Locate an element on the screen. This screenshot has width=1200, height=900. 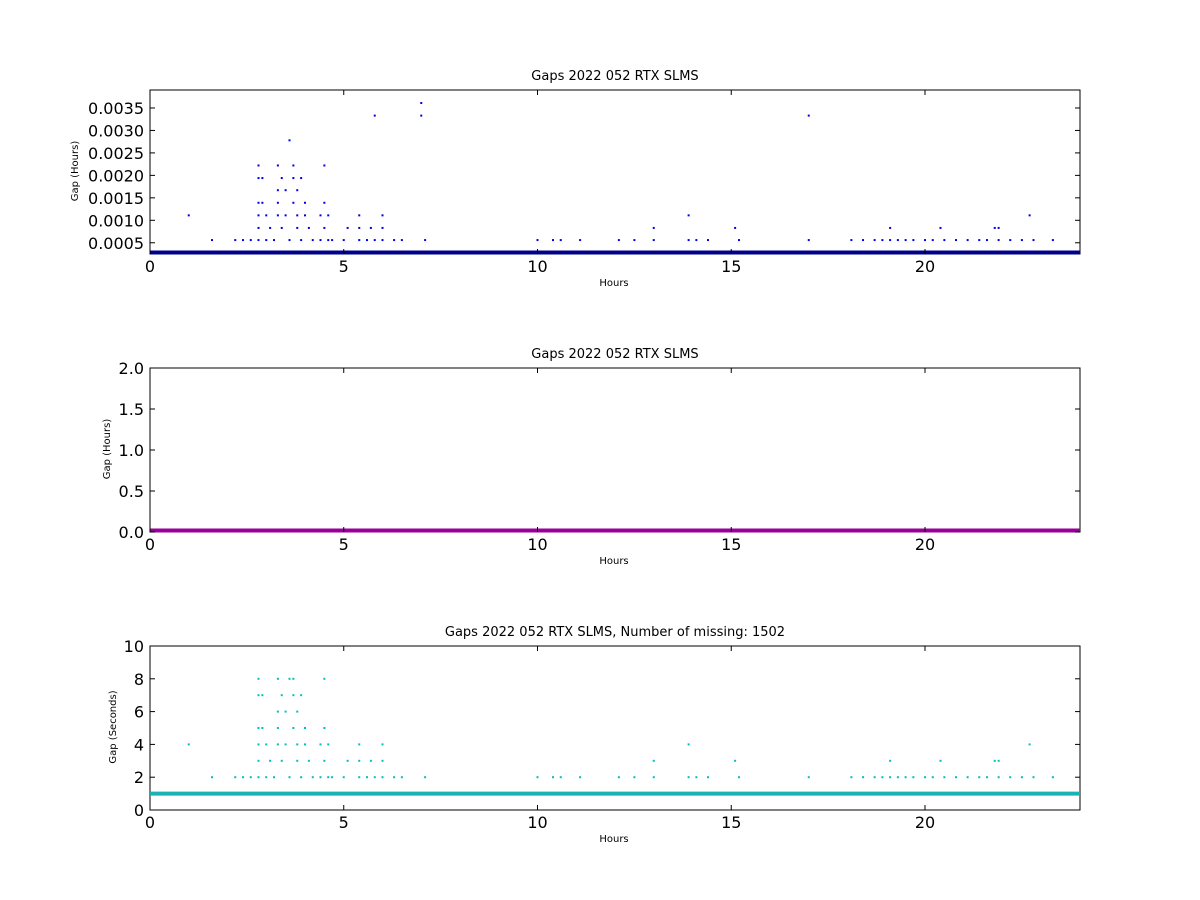
y-tick-label: 10 is located at coordinates (134, 646).